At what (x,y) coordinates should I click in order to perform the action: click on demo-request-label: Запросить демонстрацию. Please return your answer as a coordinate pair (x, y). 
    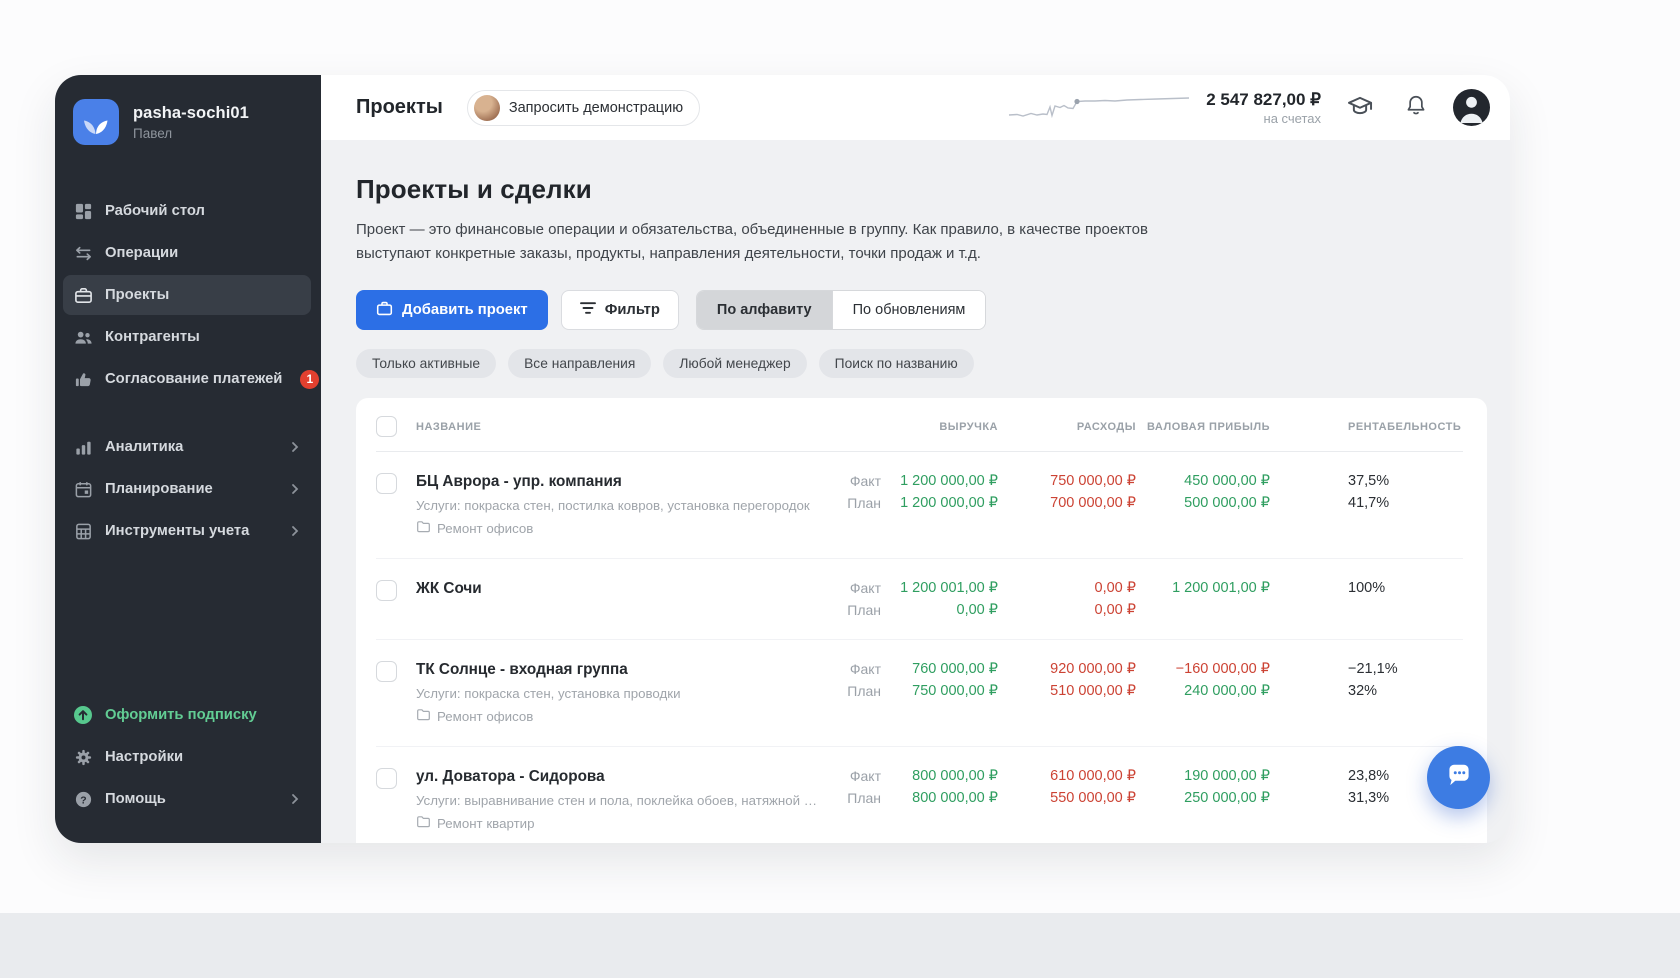
    Looking at the image, I should click on (596, 107).